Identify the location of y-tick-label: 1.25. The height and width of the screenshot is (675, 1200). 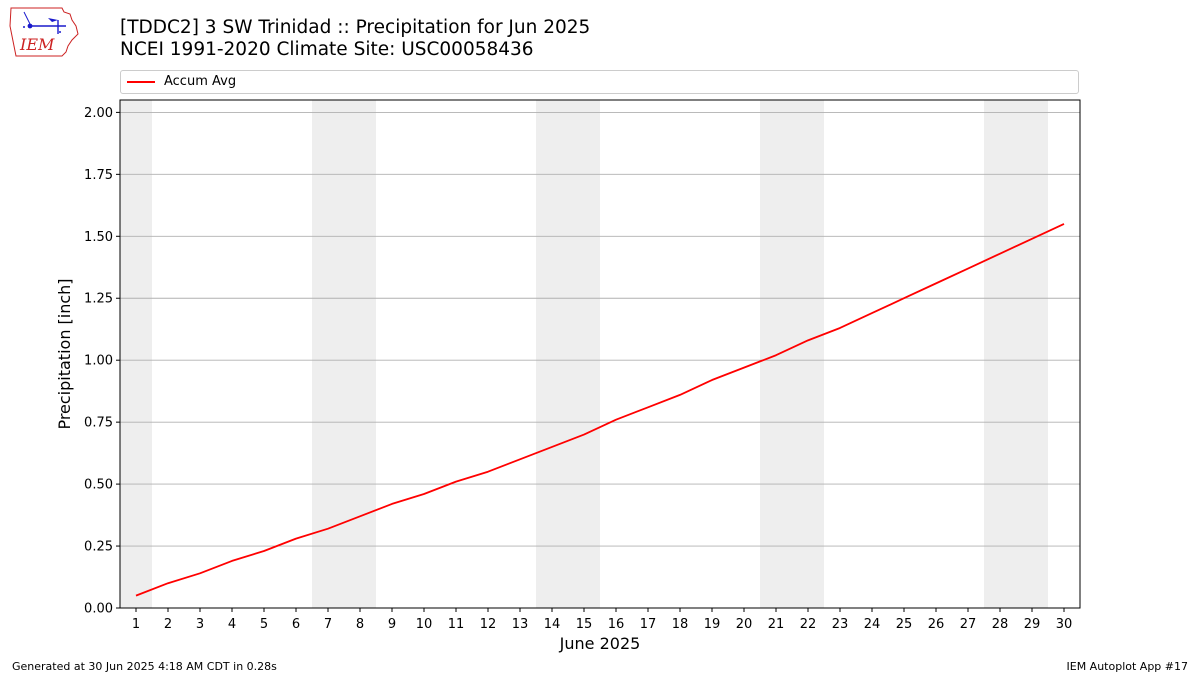
(98, 299).